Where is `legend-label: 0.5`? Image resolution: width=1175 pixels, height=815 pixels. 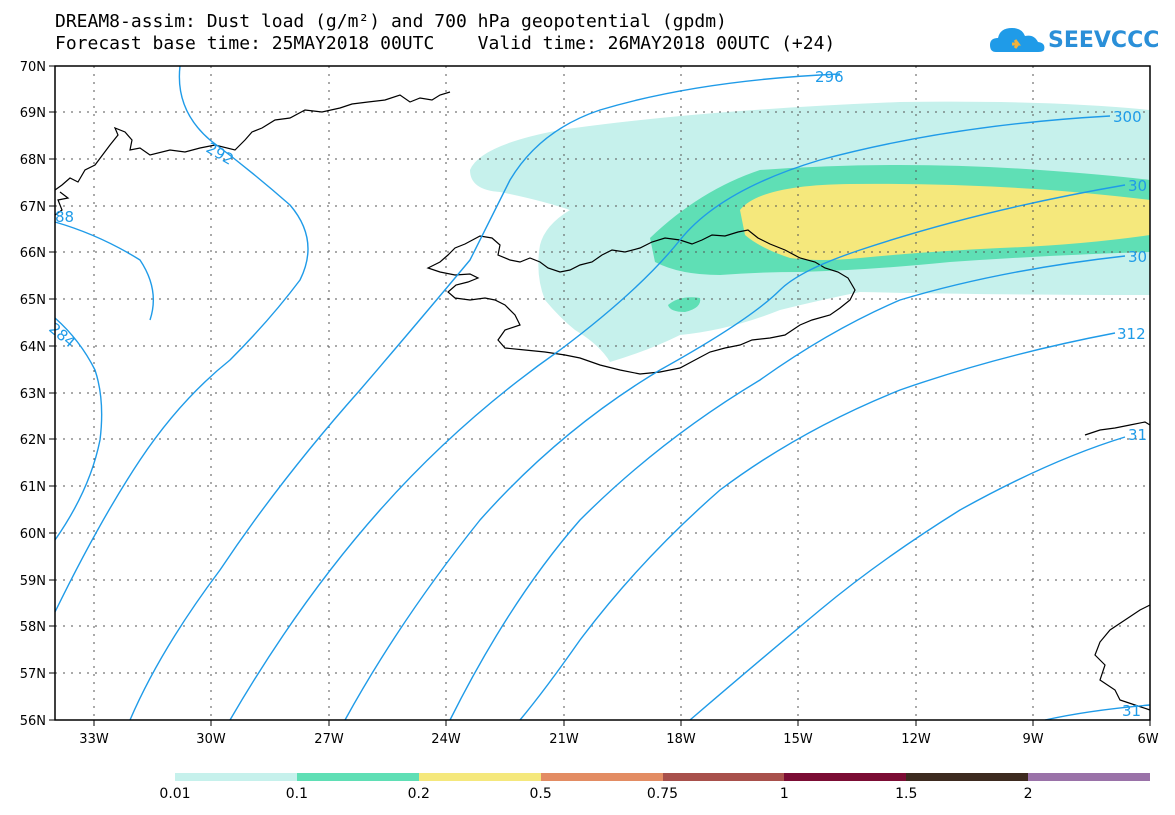 legend-label: 0.5 is located at coordinates (540, 794).